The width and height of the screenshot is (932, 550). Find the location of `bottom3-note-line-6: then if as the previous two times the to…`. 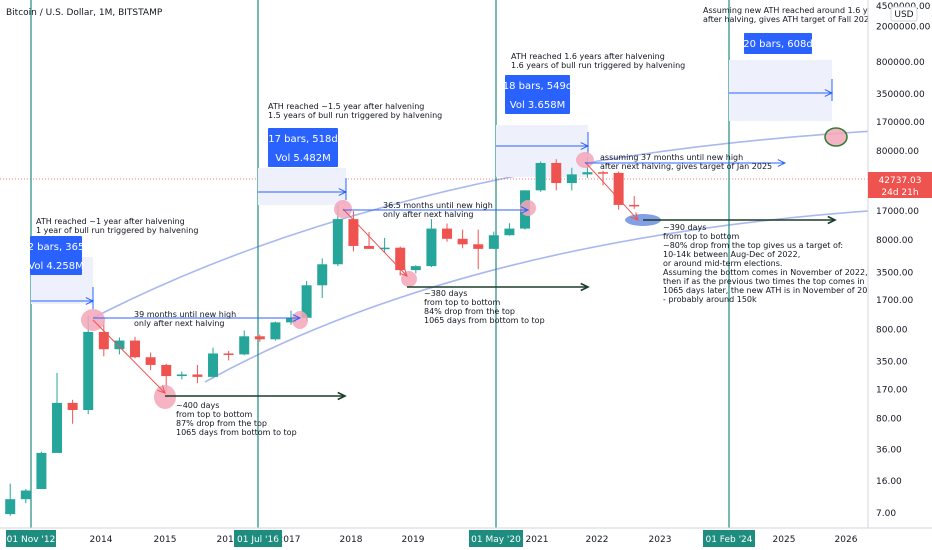

bottom3-note-line-6: then if as the previous two times the to… is located at coordinates (764, 281).